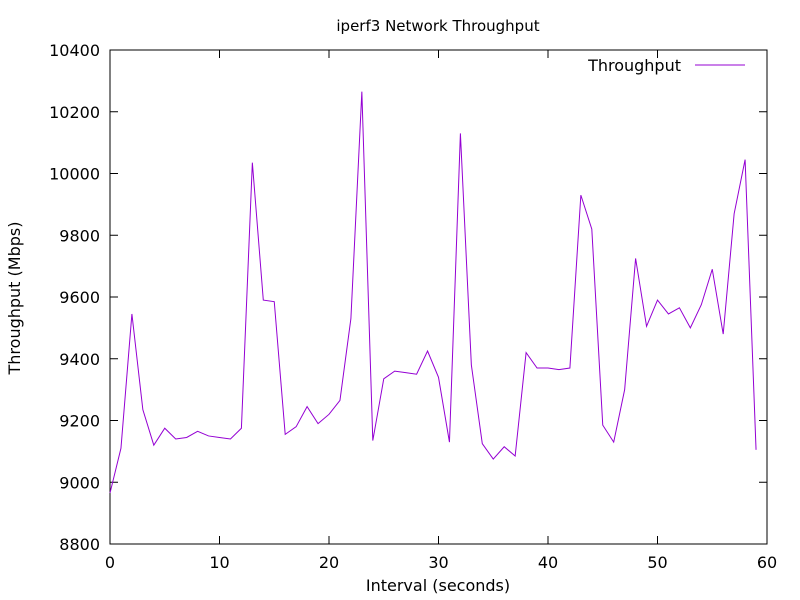 The width and height of the screenshot is (800, 600). Describe the element at coordinates (438, 562) in the screenshot. I see `x-tick-label: 30` at that location.